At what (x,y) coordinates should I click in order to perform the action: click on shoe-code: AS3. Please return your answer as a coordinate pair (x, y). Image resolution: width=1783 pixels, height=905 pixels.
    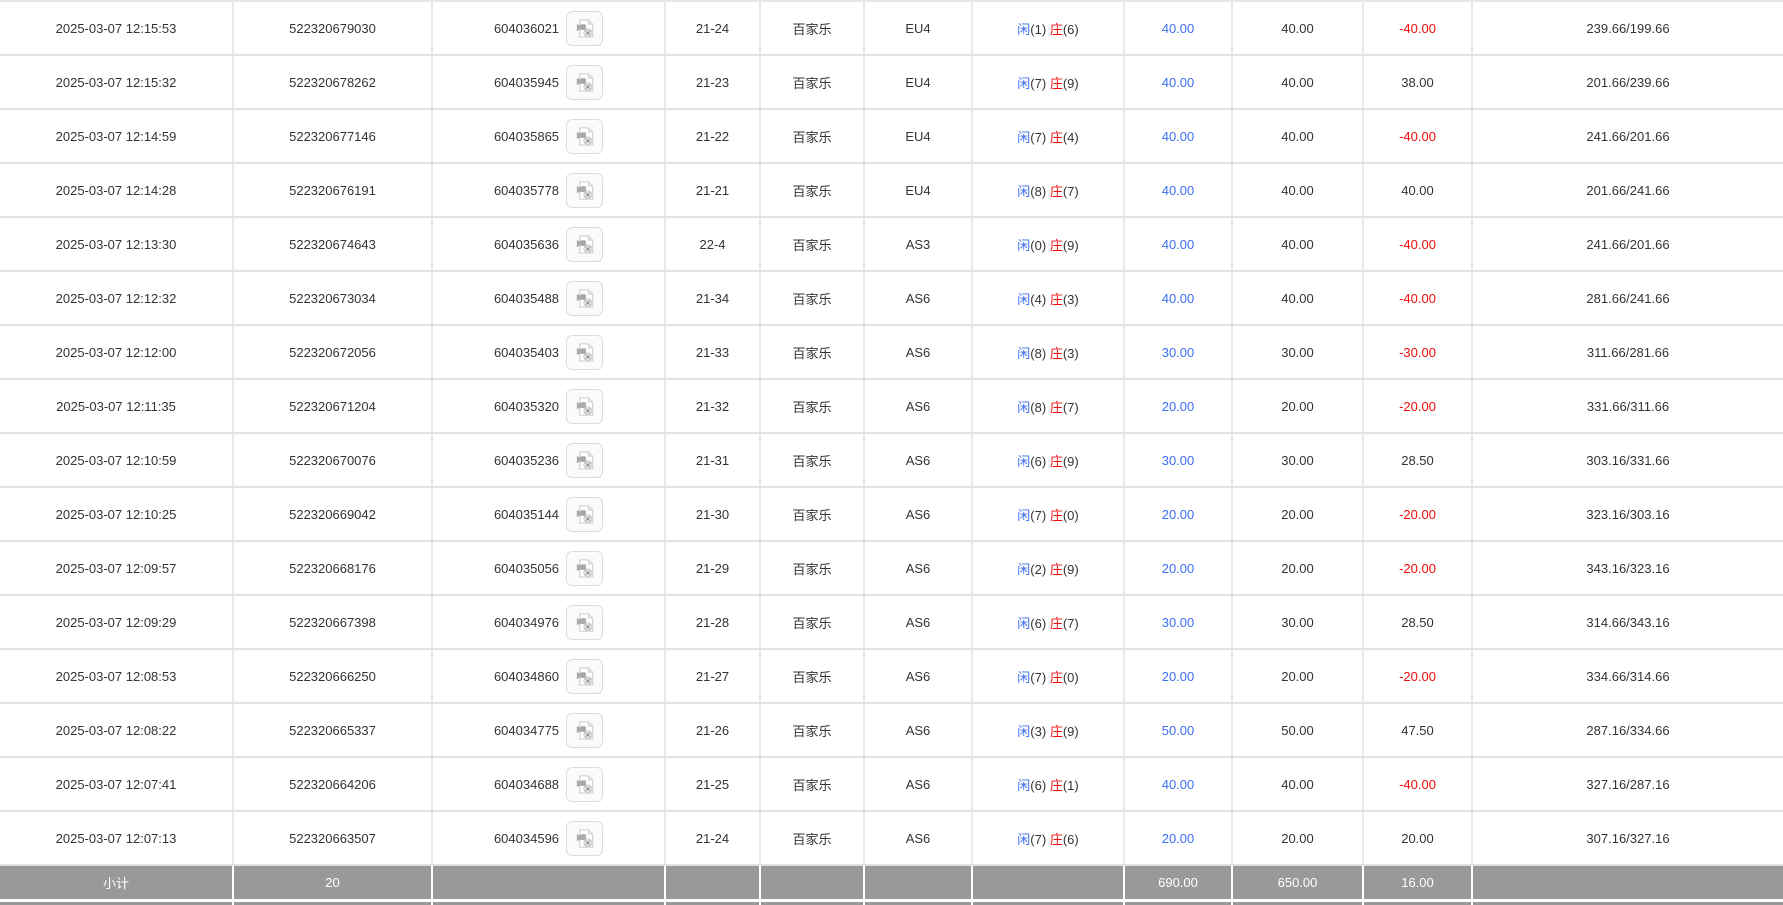
    Looking at the image, I should click on (918, 244).